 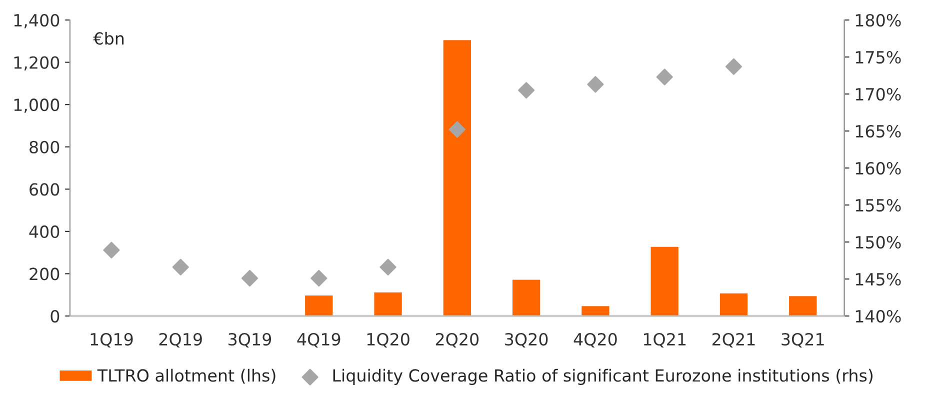 I want to click on y2-tick-label: 155%, so click(x=878, y=205).